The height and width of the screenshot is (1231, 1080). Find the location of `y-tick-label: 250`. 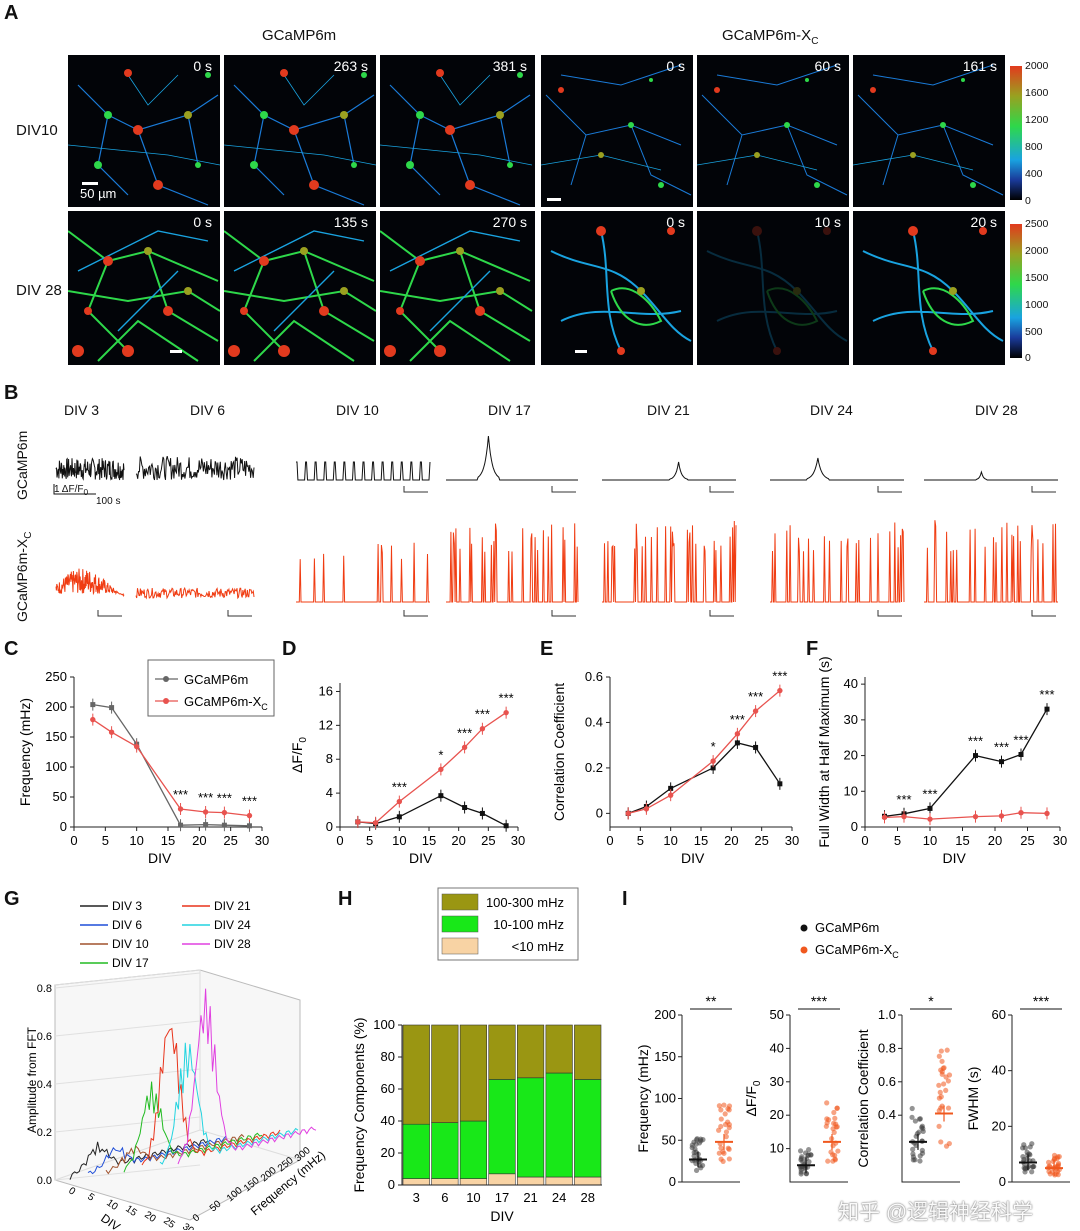

y-tick-label: 250 is located at coordinates (56, 676).